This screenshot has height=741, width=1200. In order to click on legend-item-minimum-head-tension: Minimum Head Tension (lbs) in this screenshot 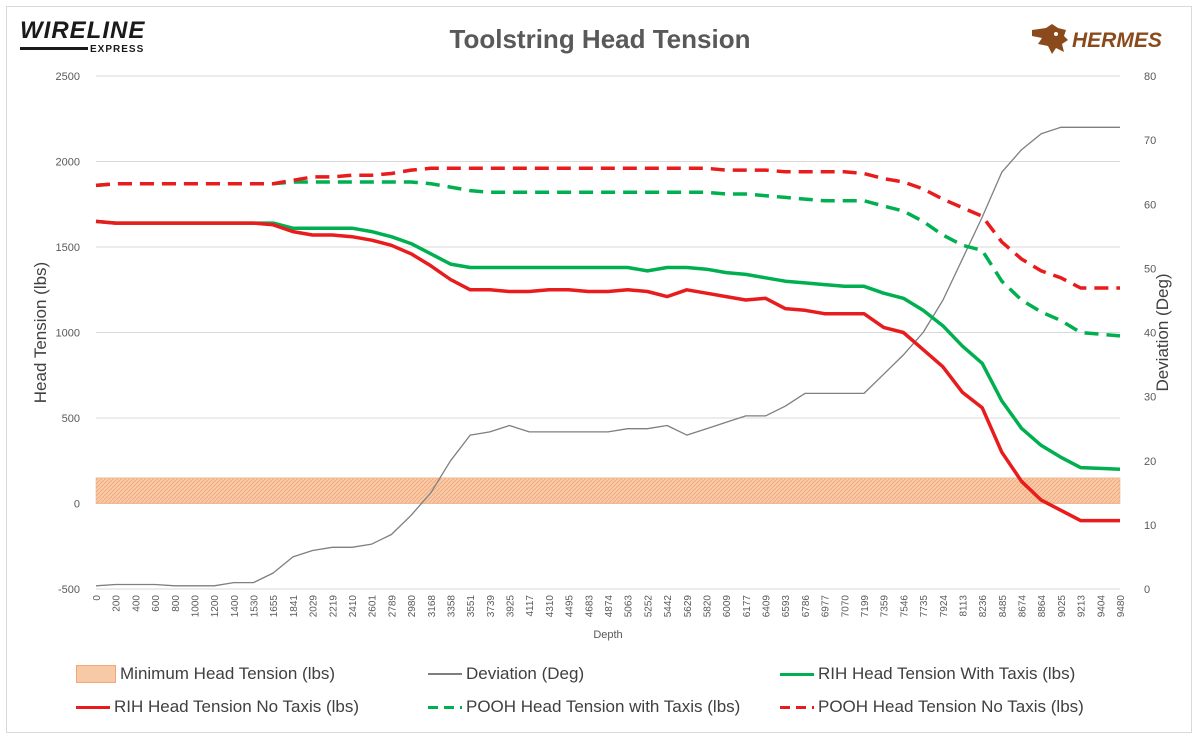, I will do `click(205, 674)`.